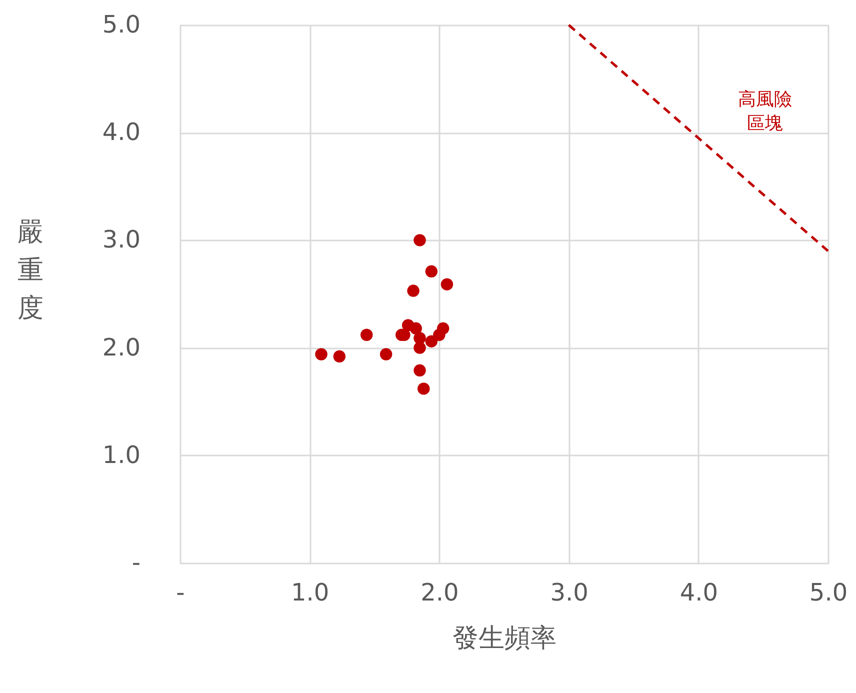 The height and width of the screenshot is (693, 856). What do you see at coordinates (504, 639) in the screenshot?
I see `x-axis-title: 發生頻率` at bounding box center [504, 639].